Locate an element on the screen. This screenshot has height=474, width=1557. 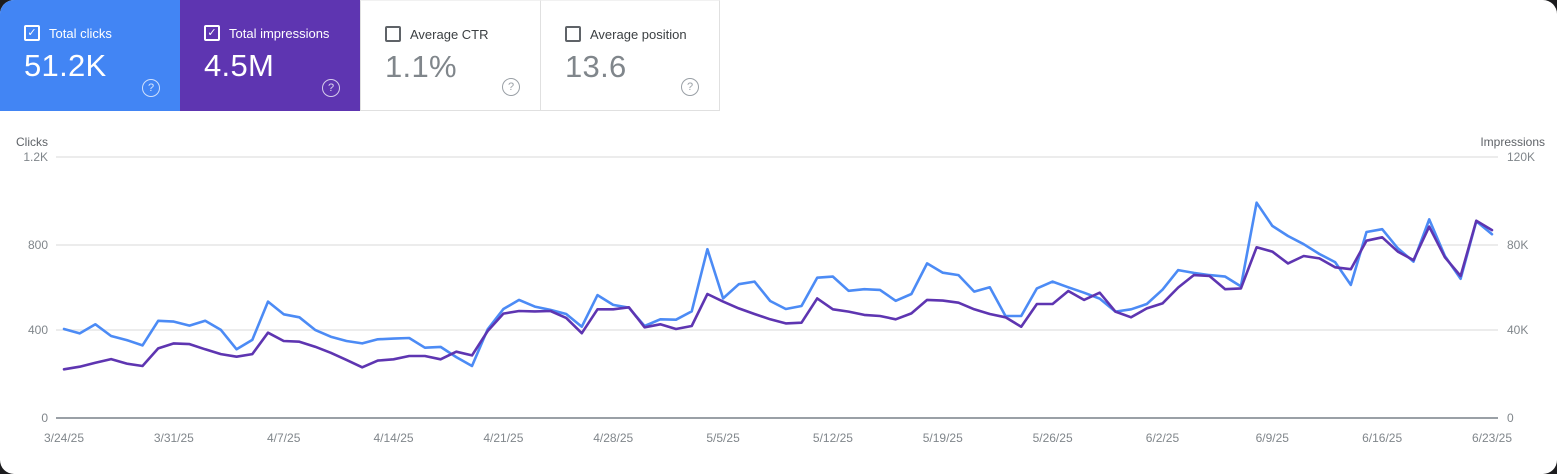
average-position-label: Average position is located at coordinates (638, 34).